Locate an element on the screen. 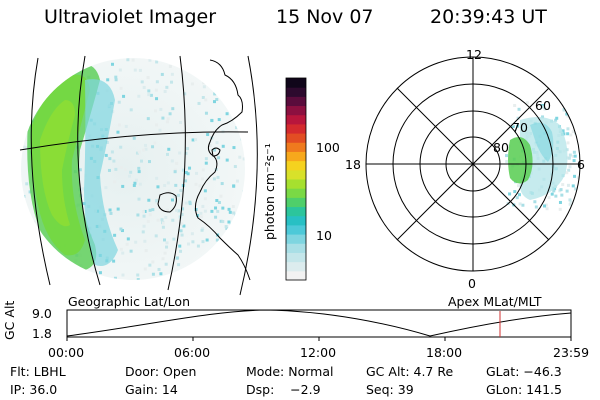 The height and width of the screenshot is (400, 600). colorbar-frame is located at coordinates (296, 179).